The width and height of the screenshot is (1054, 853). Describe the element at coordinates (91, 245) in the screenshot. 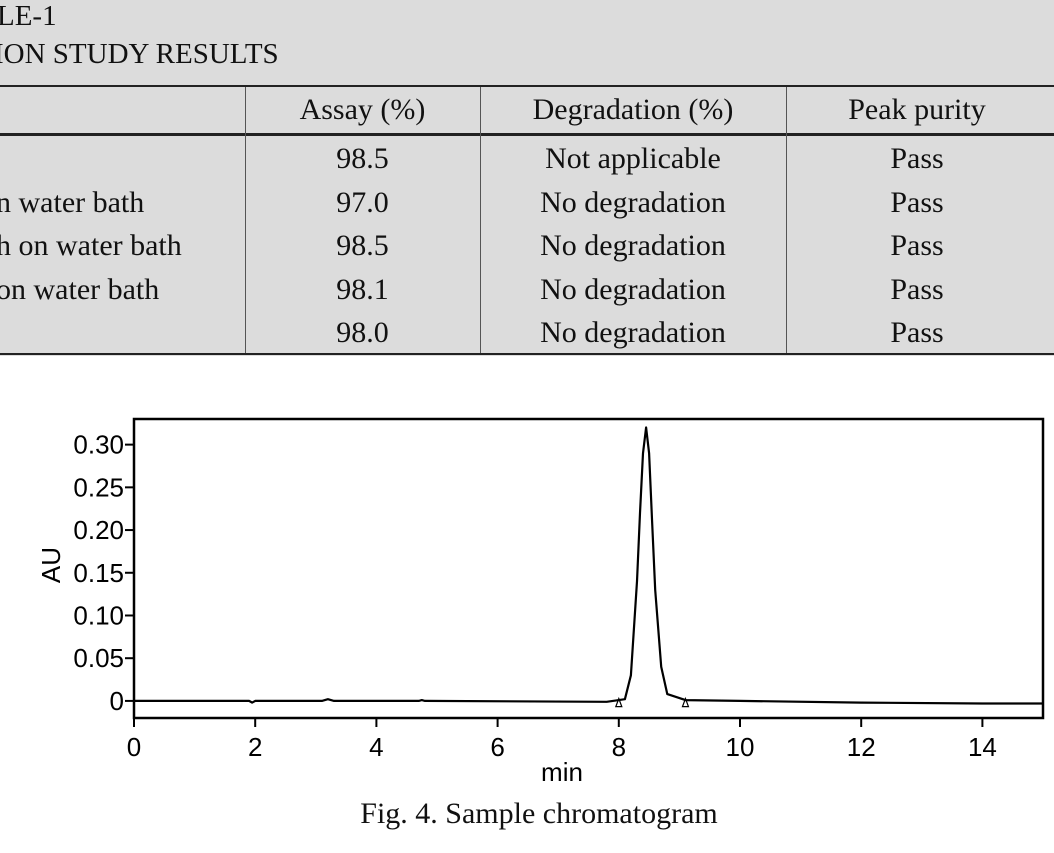

I see `row-condition: h on water bath` at that location.